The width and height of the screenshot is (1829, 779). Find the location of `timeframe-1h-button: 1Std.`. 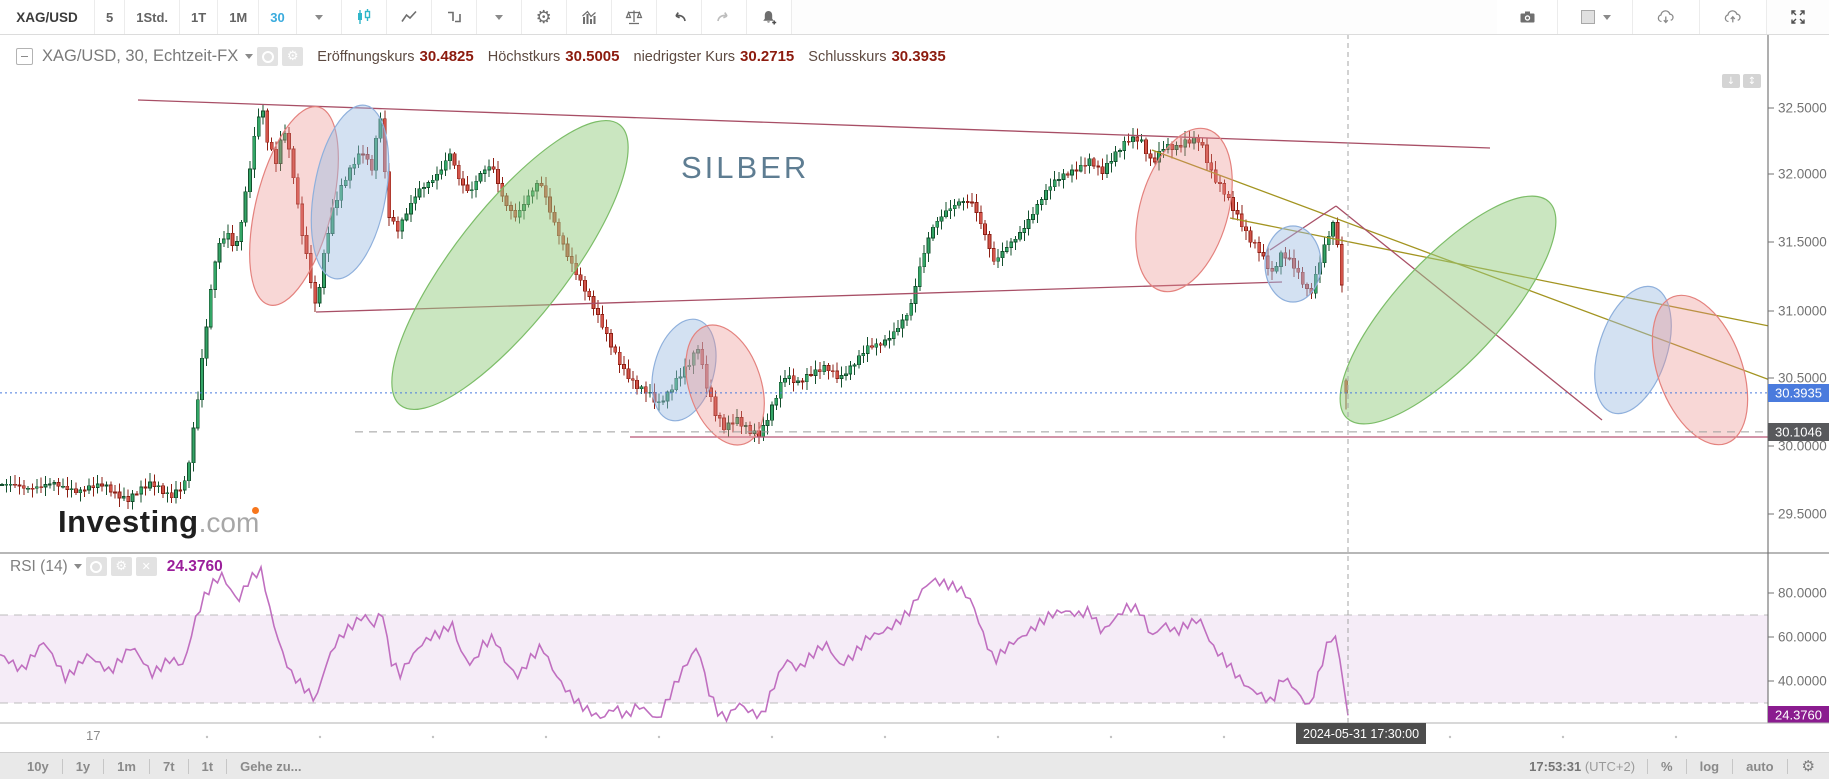

timeframe-1h-button: 1Std. is located at coordinates (153, 17).